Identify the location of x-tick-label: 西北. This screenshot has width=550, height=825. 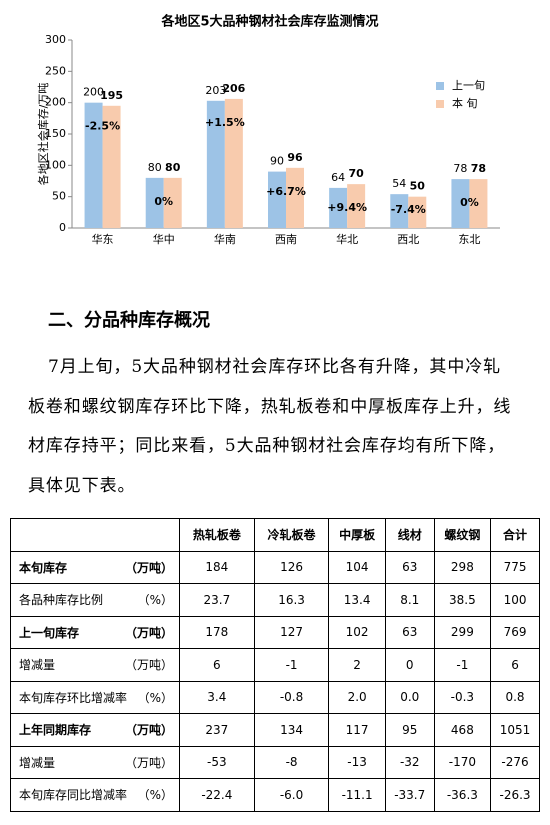
(408, 239).